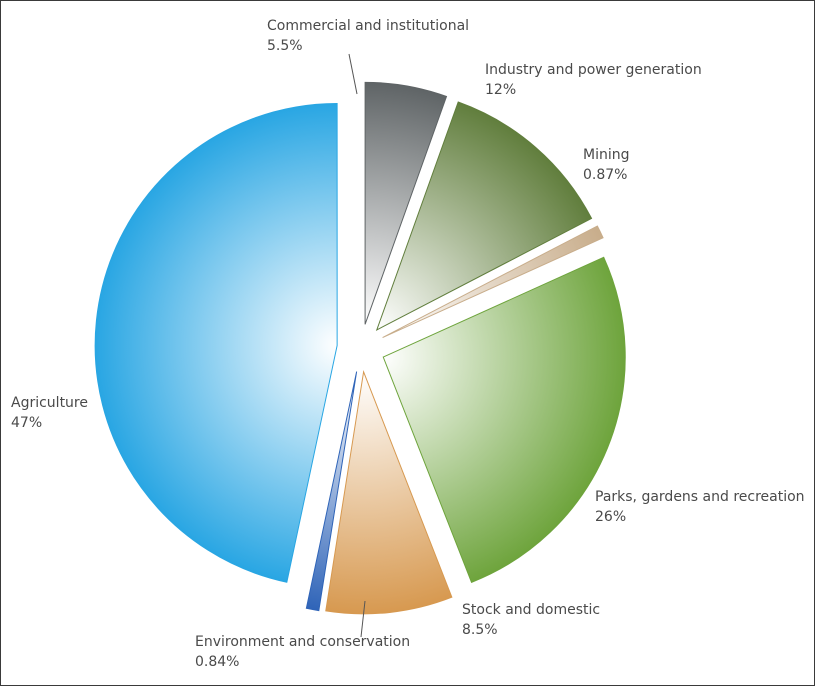 Image resolution: width=815 pixels, height=686 pixels. What do you see at coordinates (605, 175) in the screenshot?
I see `value-mining: 0.87%` at bounding box center [605, 175].